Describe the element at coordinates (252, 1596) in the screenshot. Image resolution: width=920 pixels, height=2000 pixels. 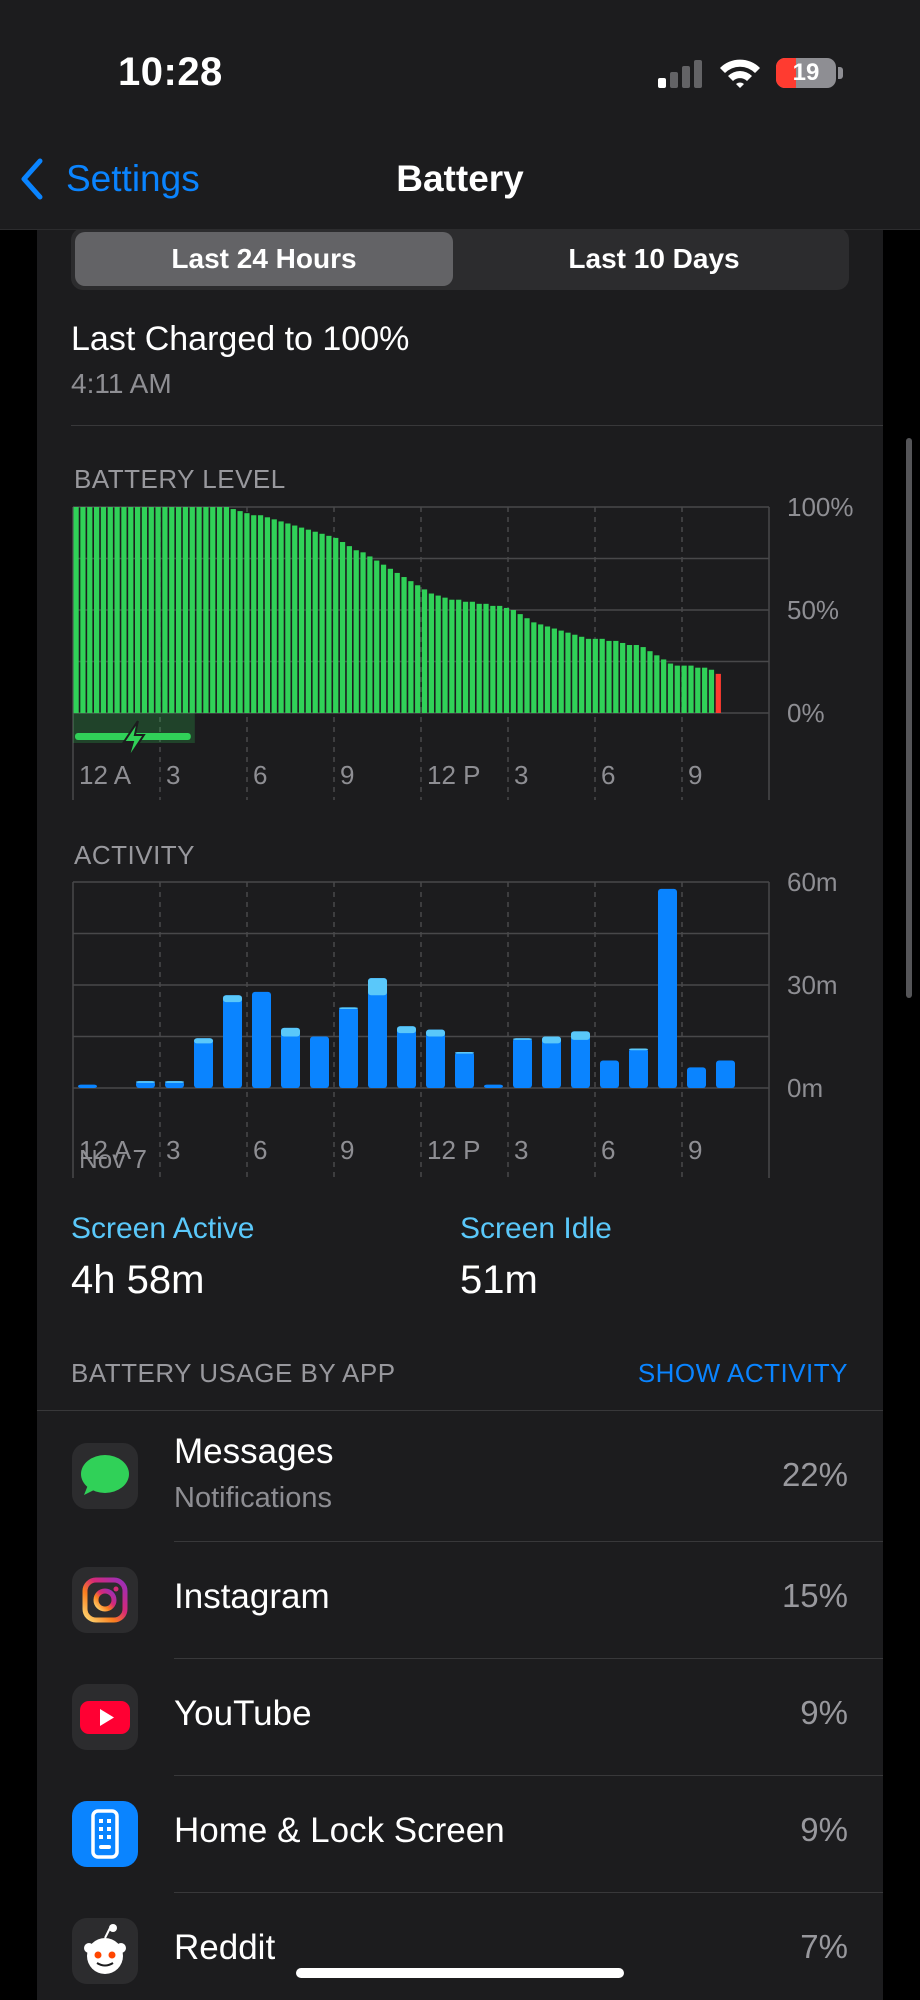
I see `app-name: Instagram` at that location.